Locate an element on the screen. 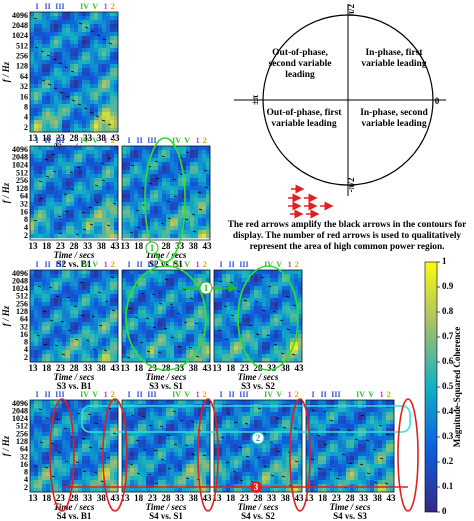 Image resolution: width=474 pixels, height=521 pixels. phase-arrow is located at coordinates (61, 92).